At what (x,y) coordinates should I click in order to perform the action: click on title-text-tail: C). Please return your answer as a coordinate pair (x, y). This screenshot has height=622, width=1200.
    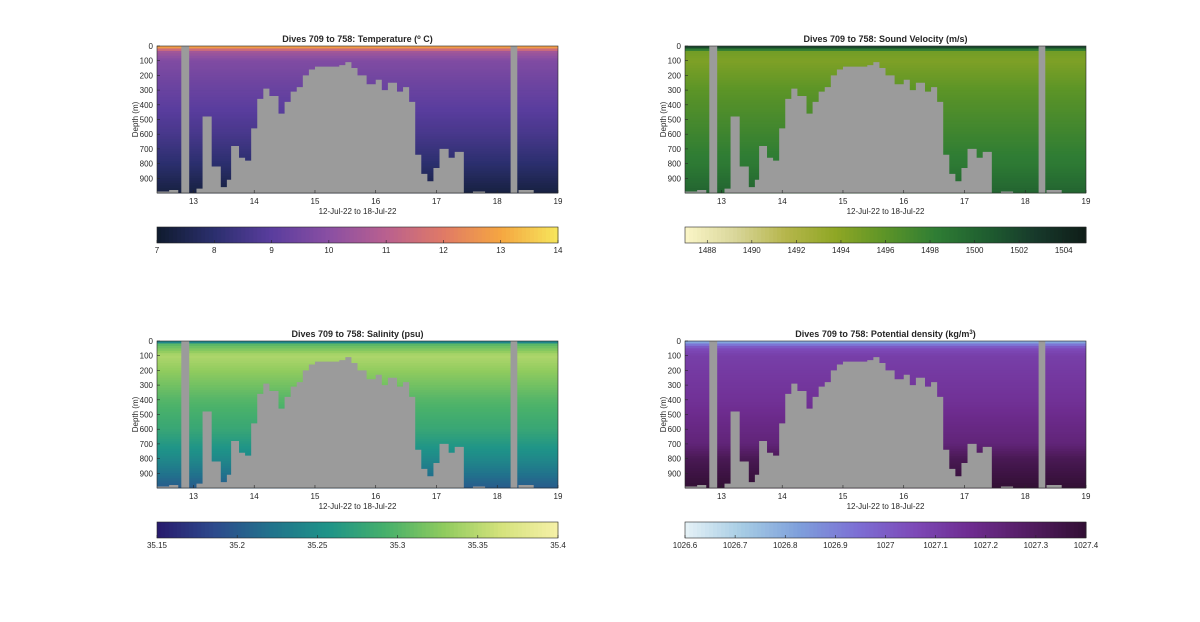
    Looking at the image, I should click on (427, 39).